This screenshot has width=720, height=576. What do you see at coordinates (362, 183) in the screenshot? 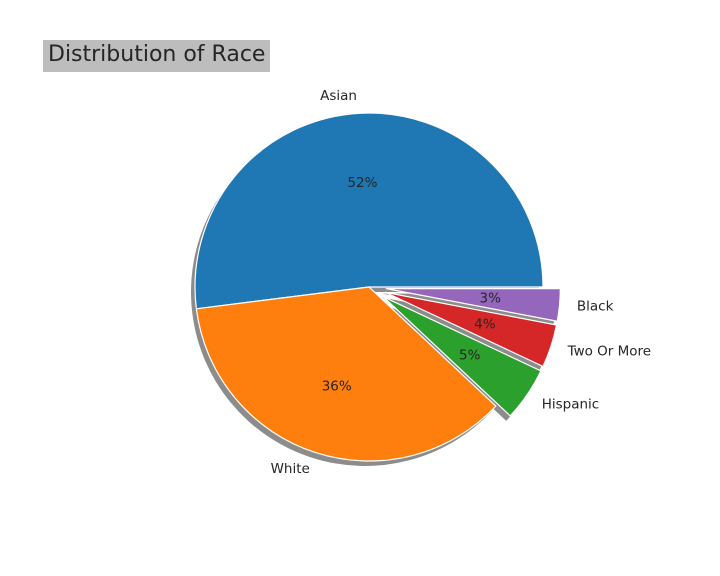
I see `percent-label-asian: 52%` at bounding box center [362, 183].